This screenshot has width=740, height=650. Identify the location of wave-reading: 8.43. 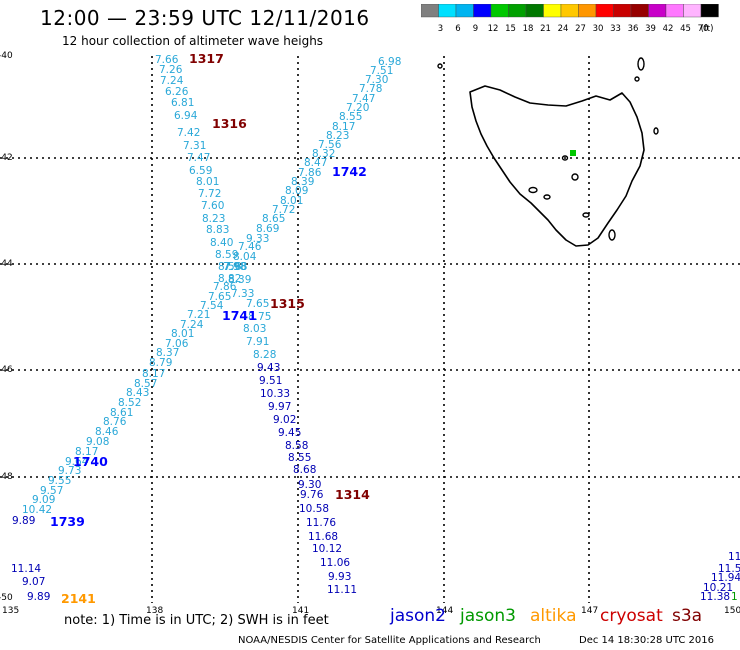
(137, 393).